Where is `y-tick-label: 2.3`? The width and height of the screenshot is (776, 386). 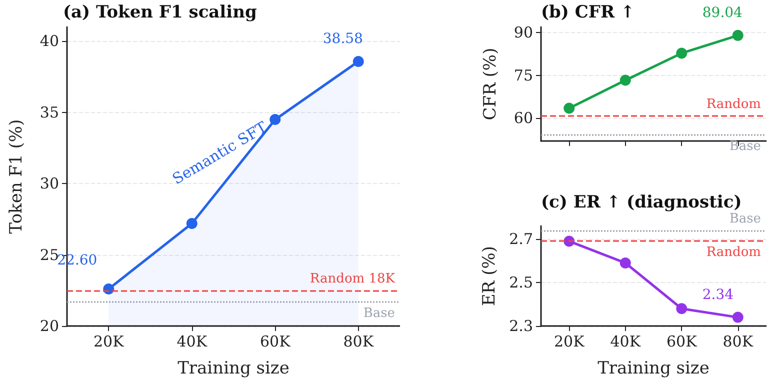
y-tick-label: 2.3 is located at coordinates (521, 326).